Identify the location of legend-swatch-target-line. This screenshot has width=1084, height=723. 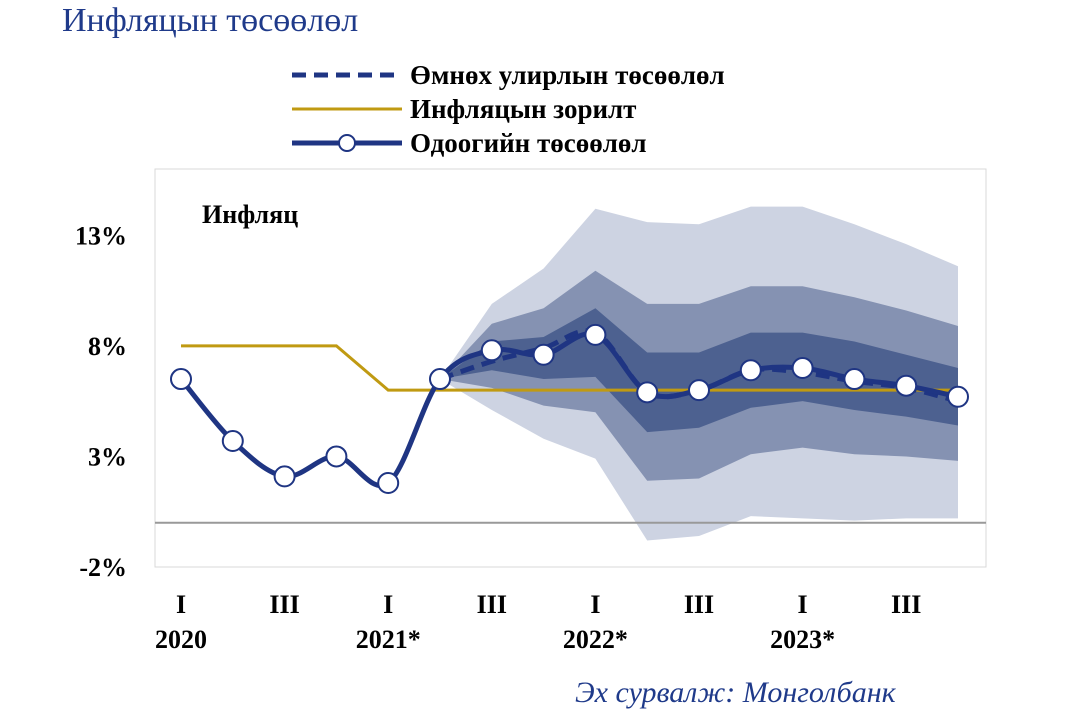
(347, 109).